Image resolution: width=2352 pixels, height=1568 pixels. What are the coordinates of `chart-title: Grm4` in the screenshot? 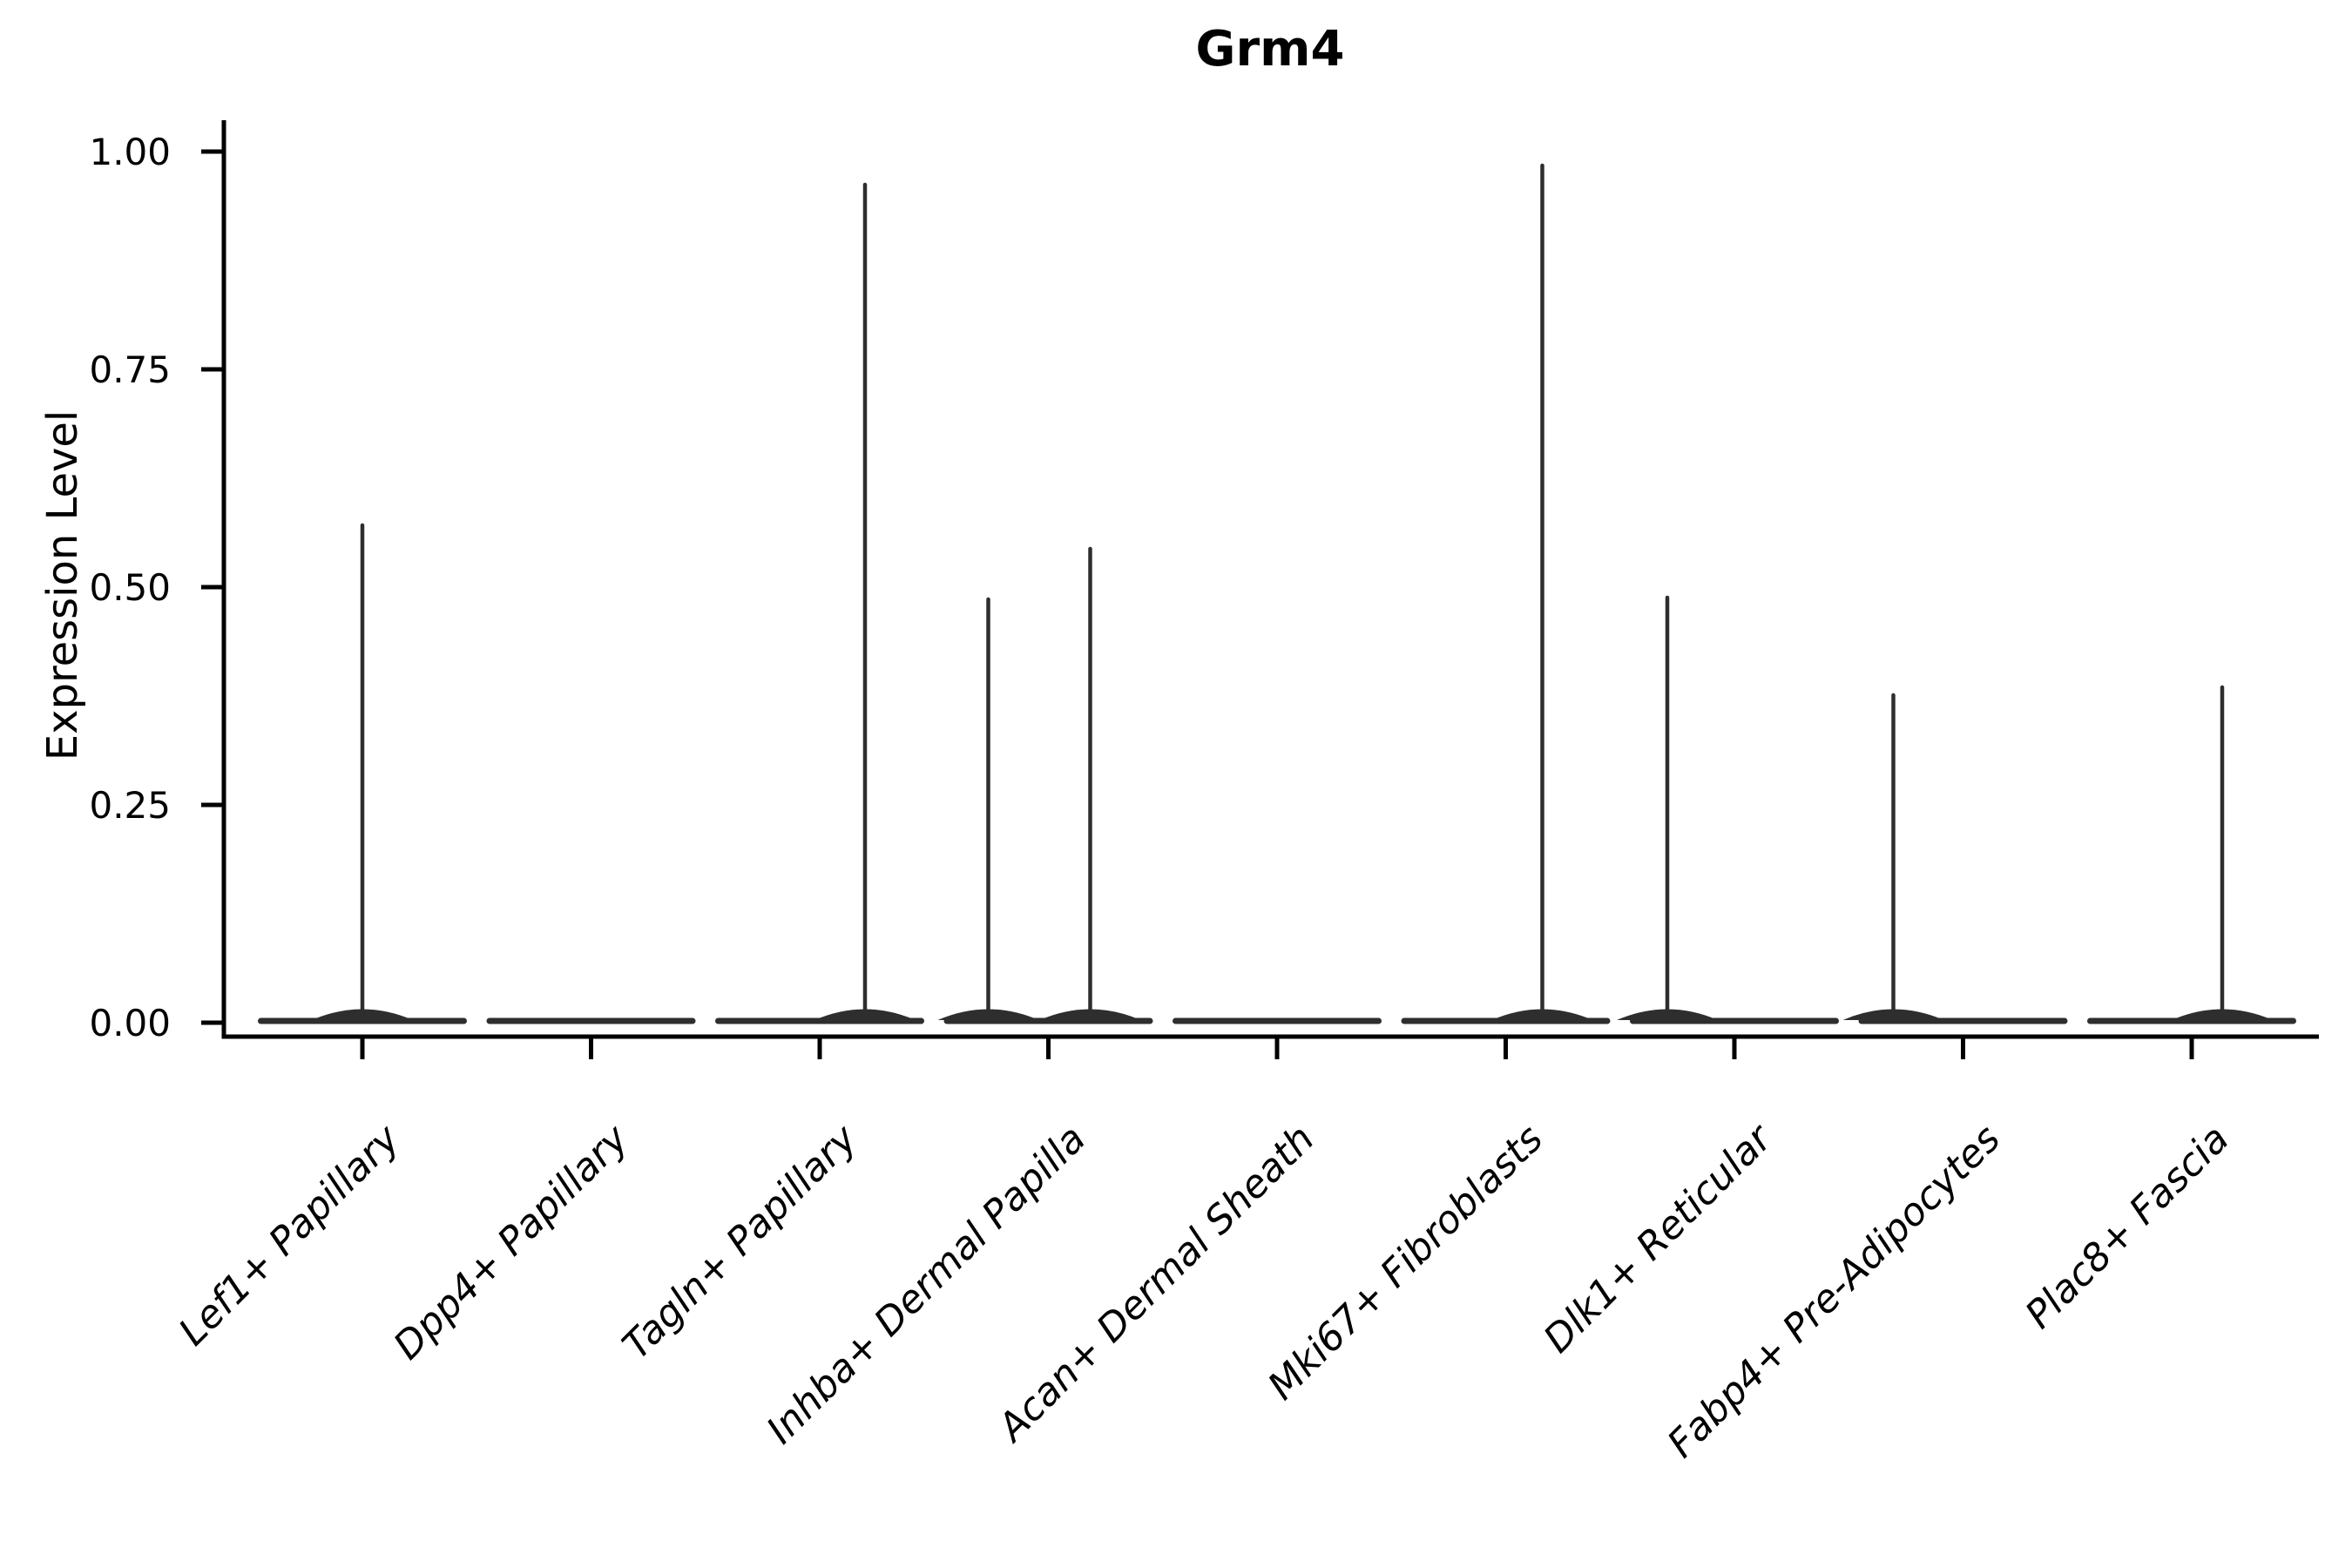 It's located at (1270, 49).